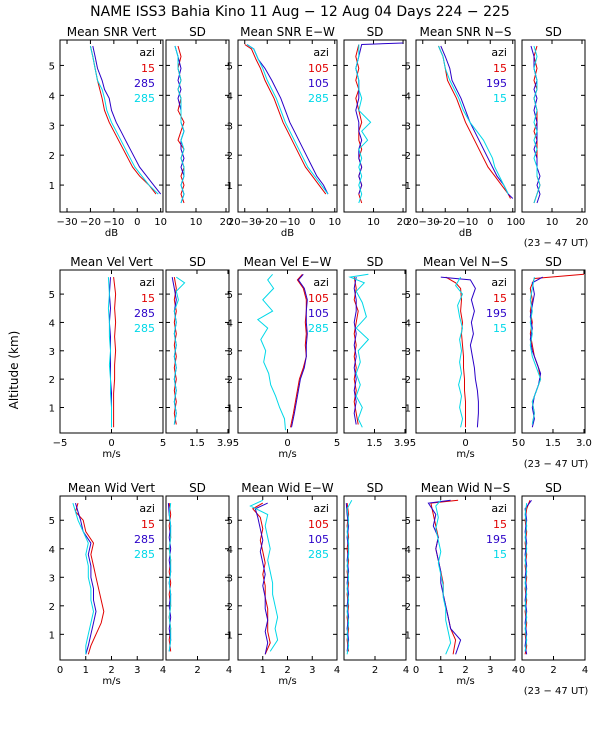 This screenshot has height=750, width=600. What do you see at coordinates (555, 362) in the screenshot?
I see `panel-vel-ns-sd: SD 0 1.5 3.0 (23 − 47 UT)` at bounding box center [555, 362].